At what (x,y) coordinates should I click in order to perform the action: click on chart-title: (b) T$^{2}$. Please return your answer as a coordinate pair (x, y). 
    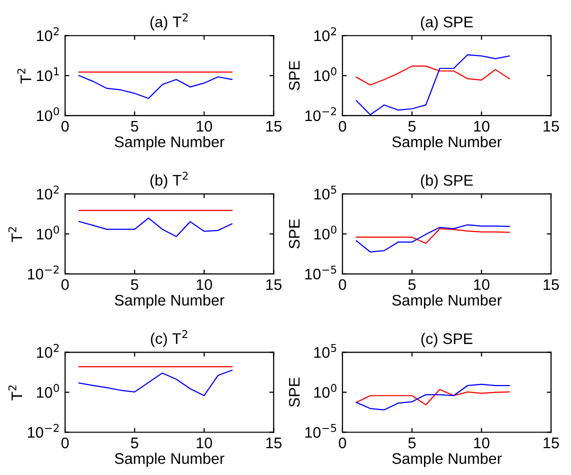
    Looking at the image, I should click on (169, 180).